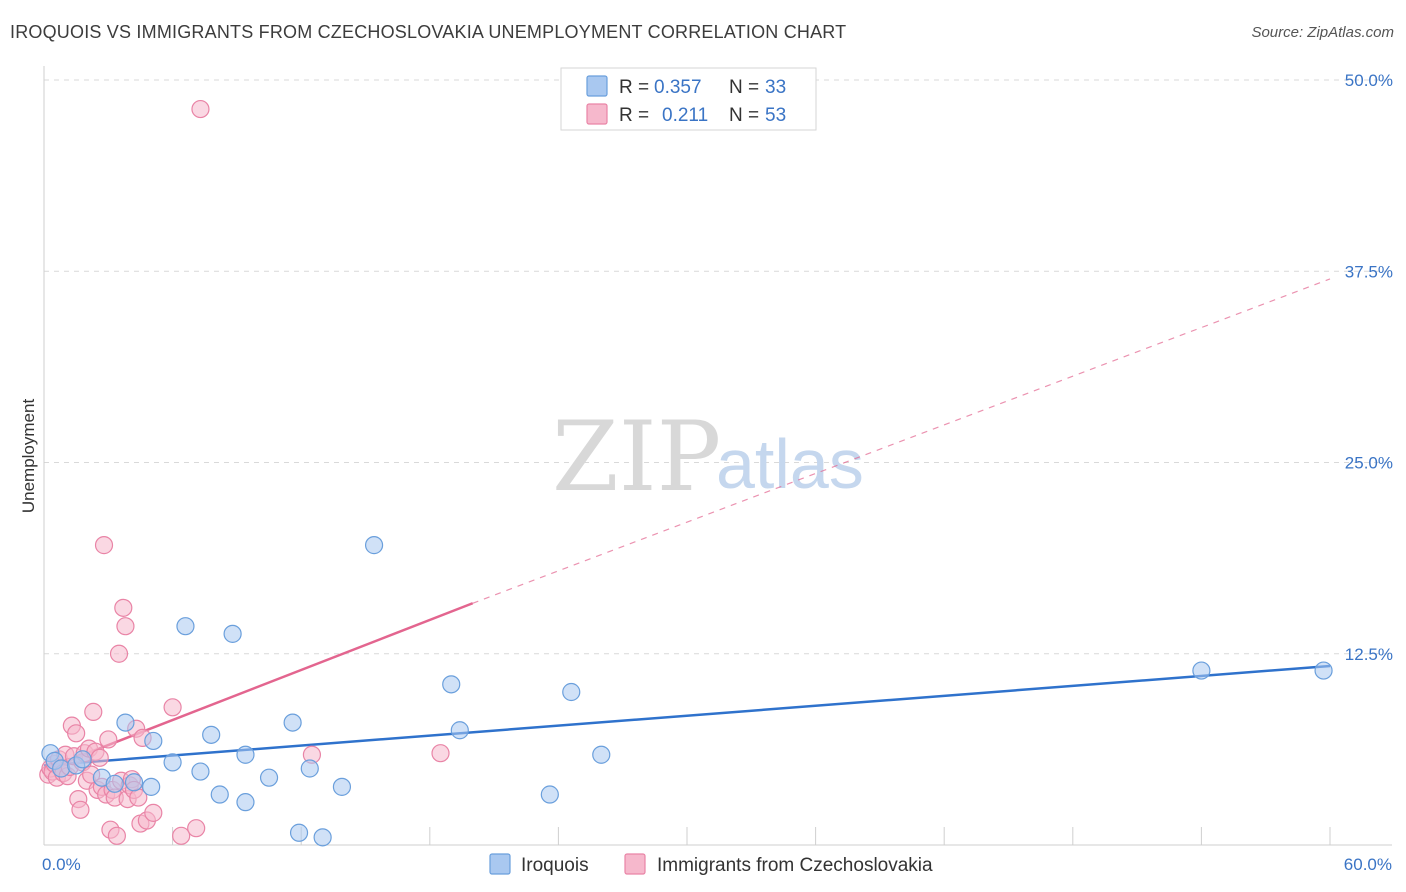 The image size is (1406, 892). What do you see at coordinates (597, 114) in the screenshot?
I see `legend-swatch-czechoslovakia` at bounding box center [597, 114].